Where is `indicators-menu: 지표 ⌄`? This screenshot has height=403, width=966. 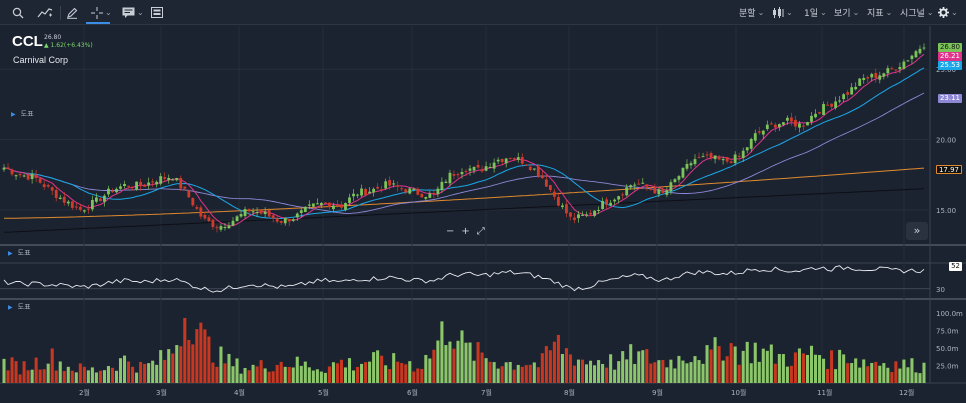
indicators-menu: 지표 ⌄ is located at coordinates (879, 12).